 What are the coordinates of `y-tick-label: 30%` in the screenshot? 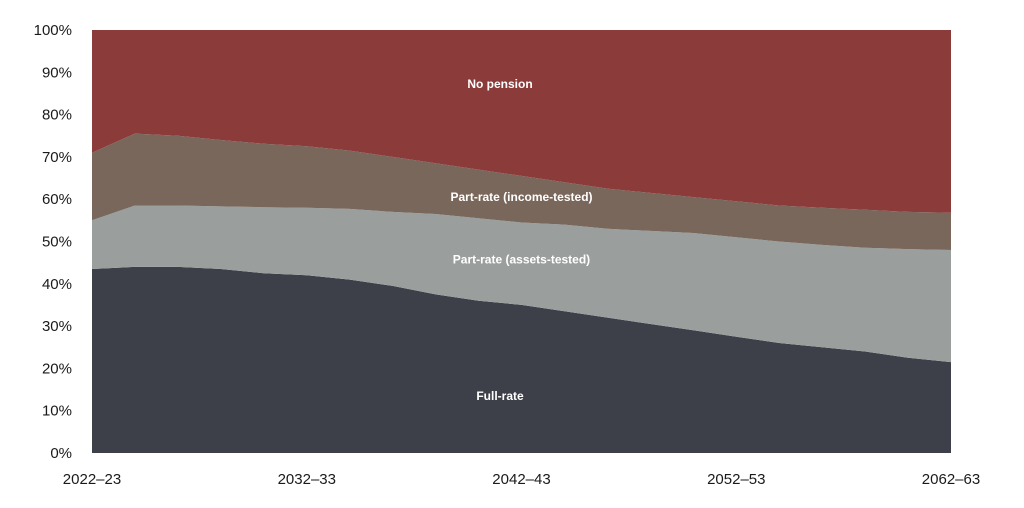 It's located at (57, 326).